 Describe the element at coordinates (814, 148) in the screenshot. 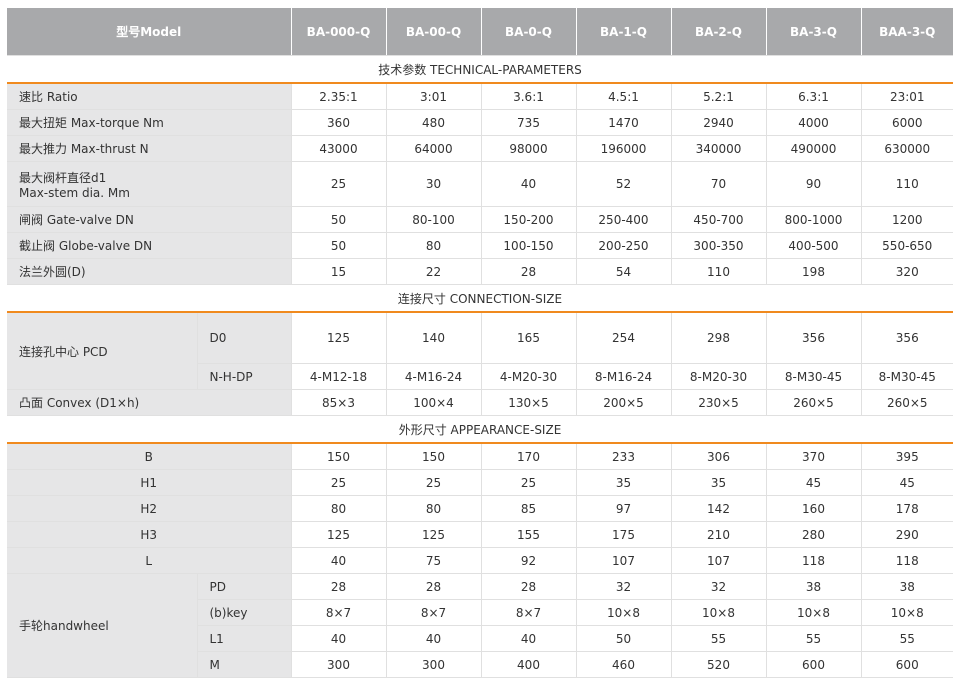

I see `table-cell: 490000` at that location.